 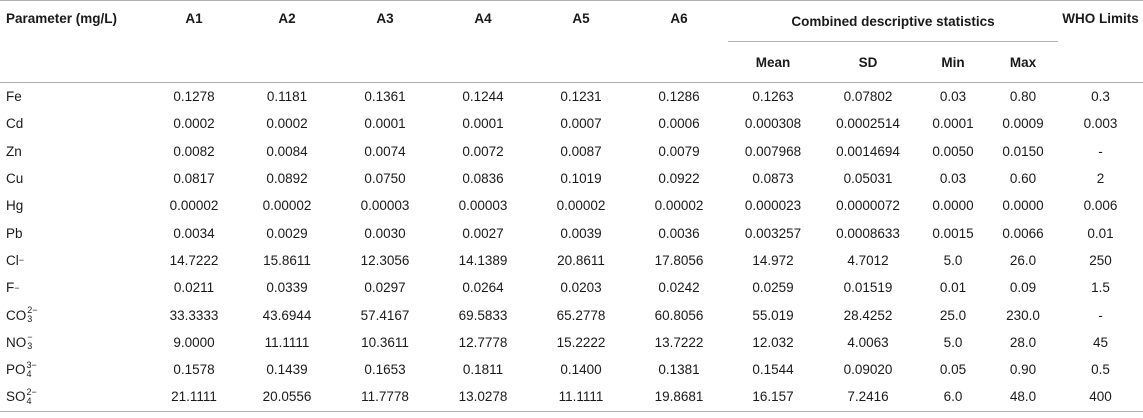 I want to click on parameter-formula: Cd, so click(x=14, y=123).